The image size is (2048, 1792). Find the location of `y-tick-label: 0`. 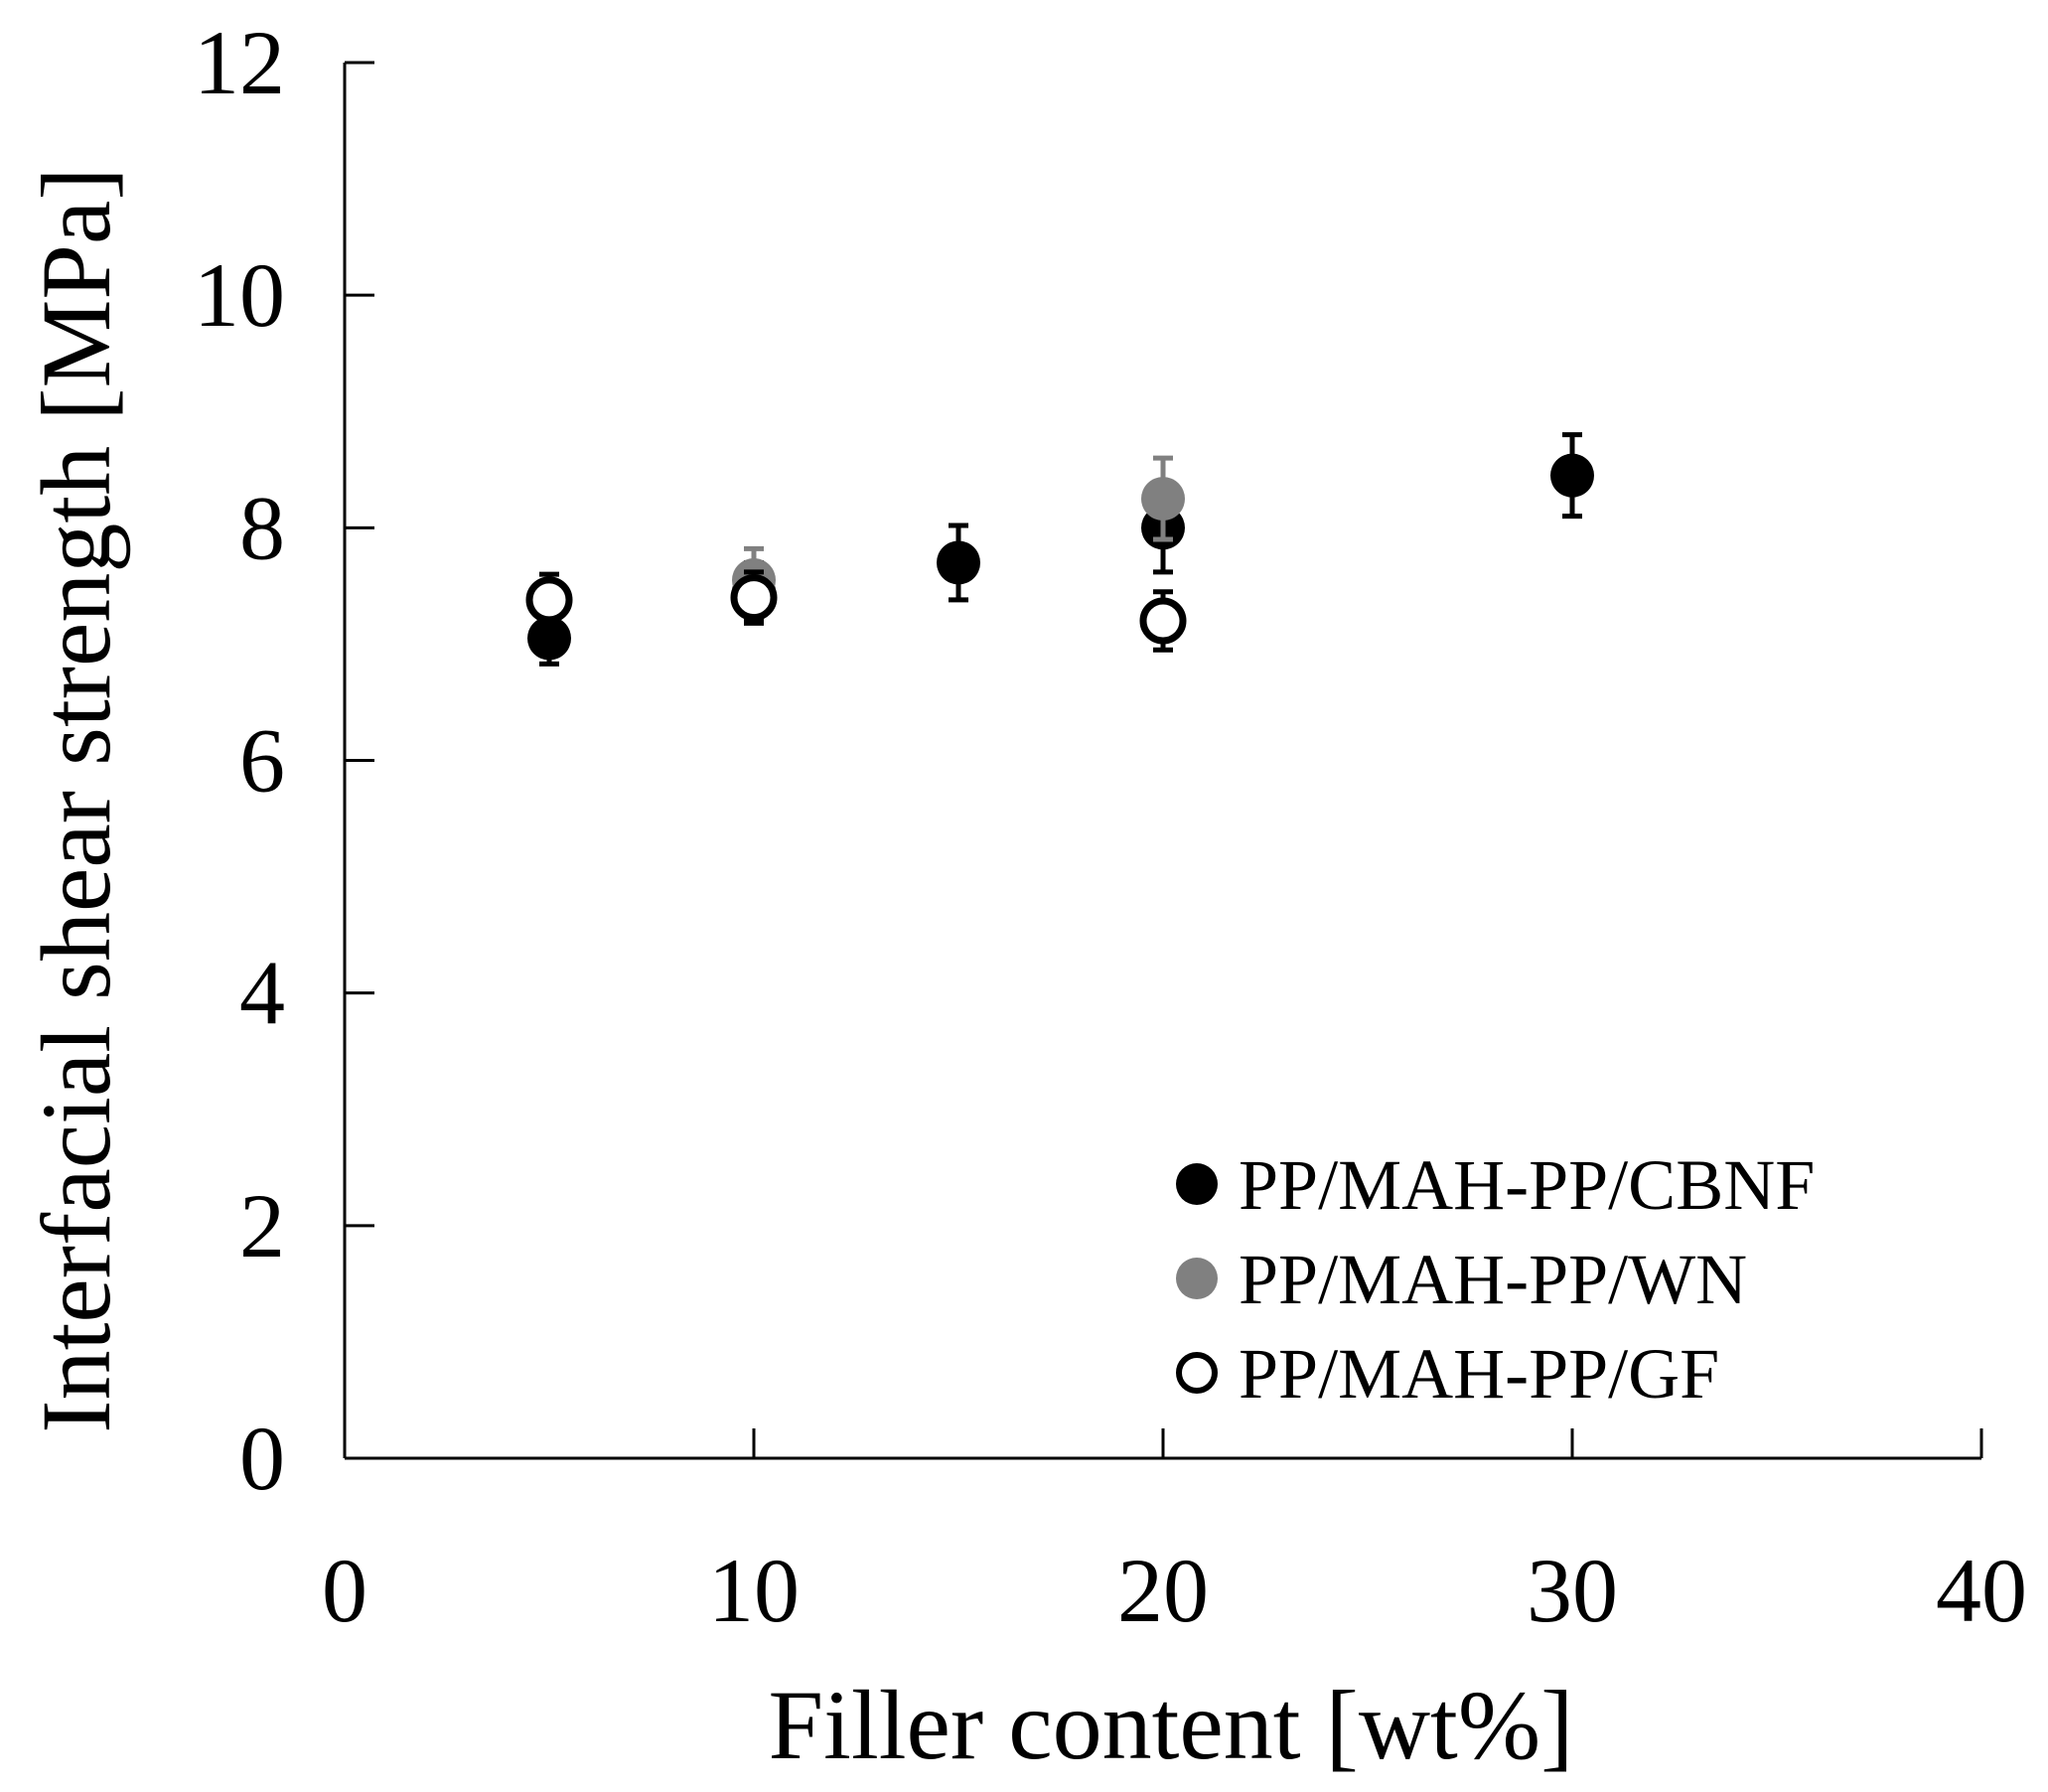

y-tick-label: 0 is located at coordinates (262, 1459).